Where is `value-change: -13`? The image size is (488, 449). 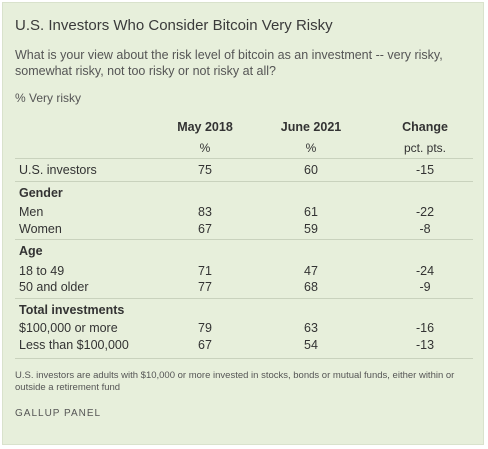 value-change: -13 is located at coordinates (425, 345).